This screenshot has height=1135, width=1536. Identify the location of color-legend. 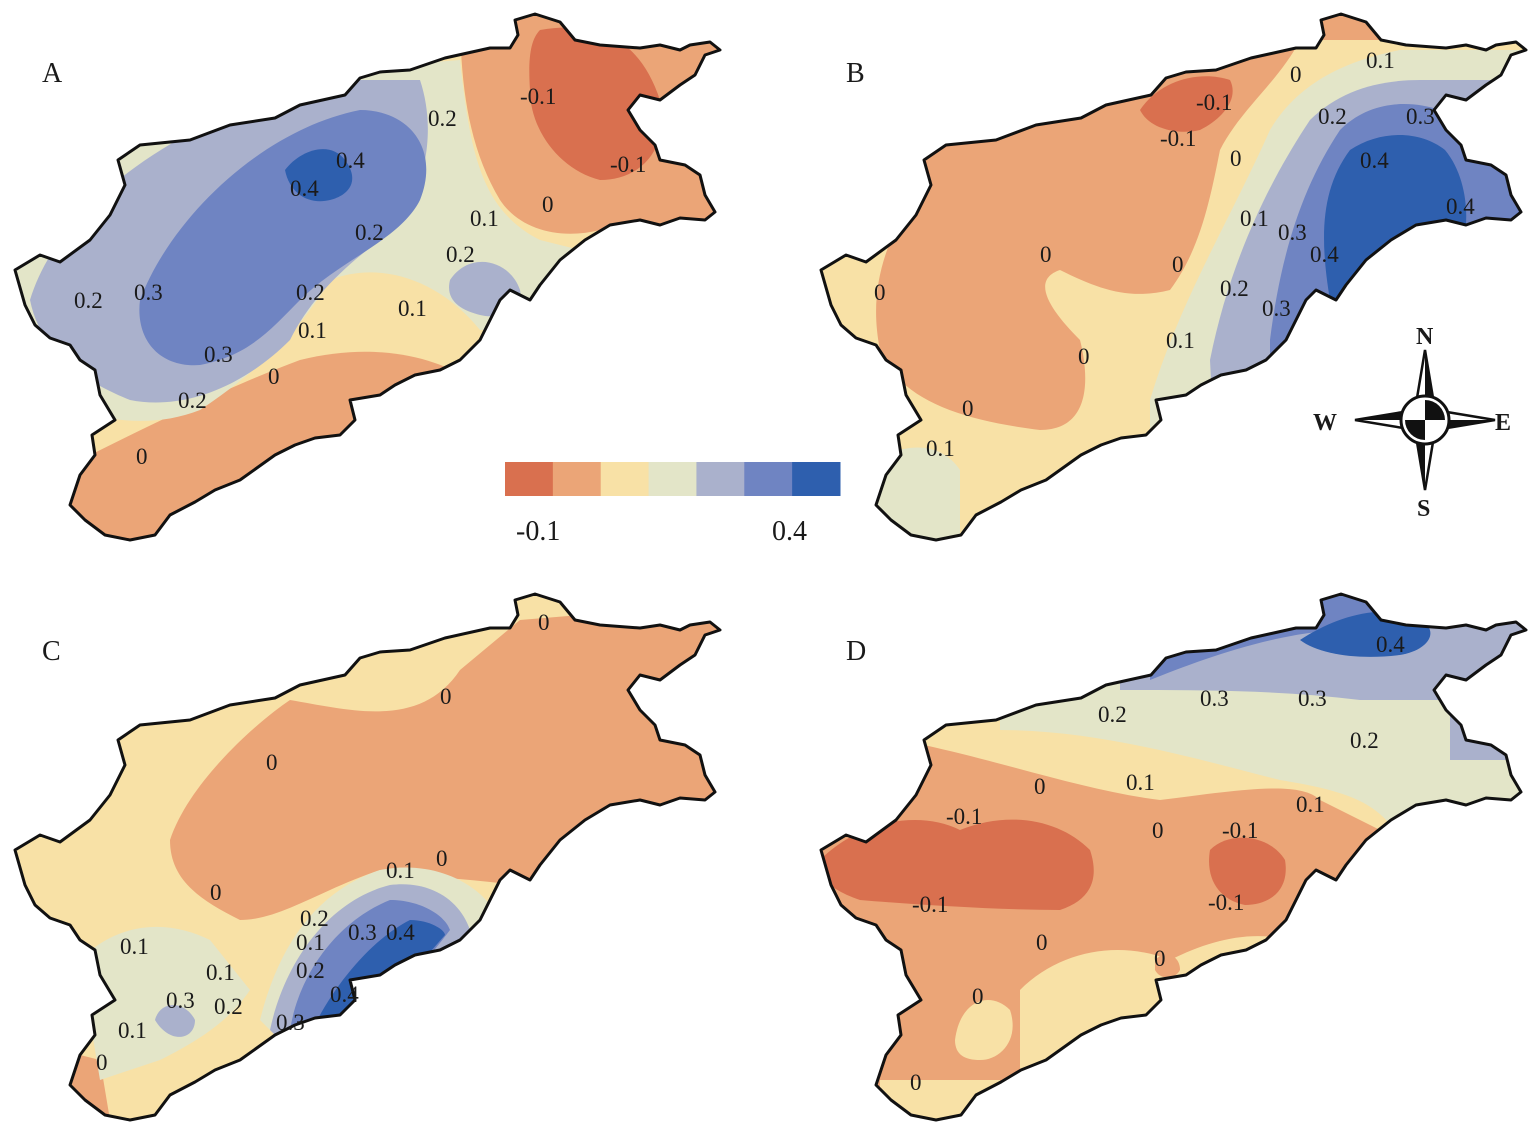
(673, 479).